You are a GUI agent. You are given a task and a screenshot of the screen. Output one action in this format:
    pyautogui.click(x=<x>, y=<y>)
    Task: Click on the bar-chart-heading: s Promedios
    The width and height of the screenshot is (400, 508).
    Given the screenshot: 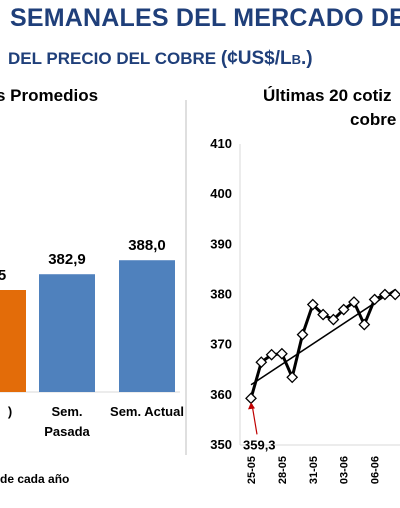 What is the action you would take?
    pyautogui.click(x=49, y=95)
    